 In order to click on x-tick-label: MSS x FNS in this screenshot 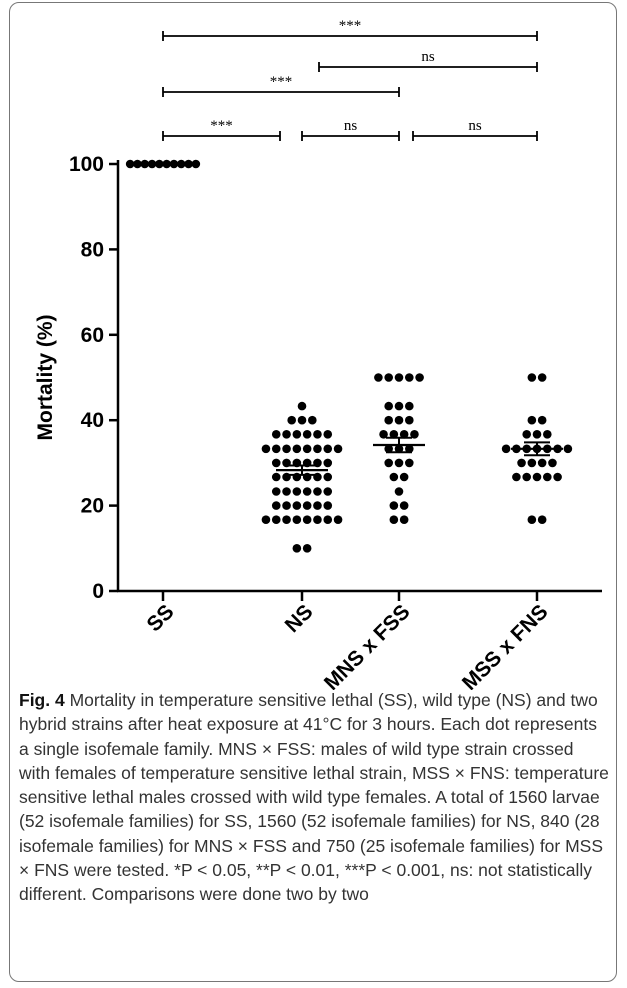, I will do `click(505, 645)`.